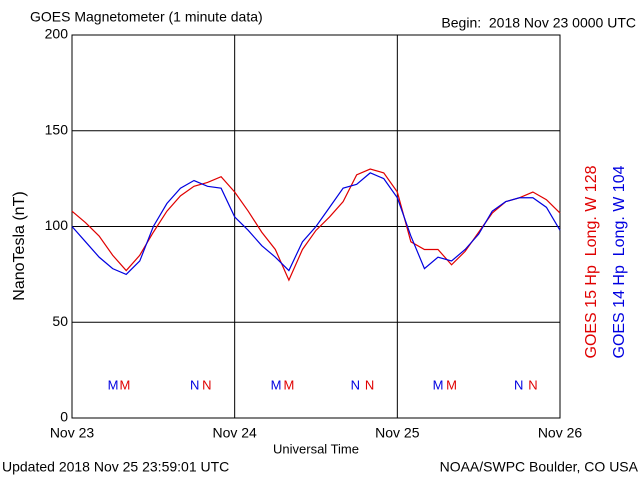 The width and height of the screenshot is (640, 480). What do you see at coordinates (115, 467) in the screenshot?
I see `footer-left: Updated 2018 Nov 25 23:59:01 UTC` at bounding box center [115, 467].